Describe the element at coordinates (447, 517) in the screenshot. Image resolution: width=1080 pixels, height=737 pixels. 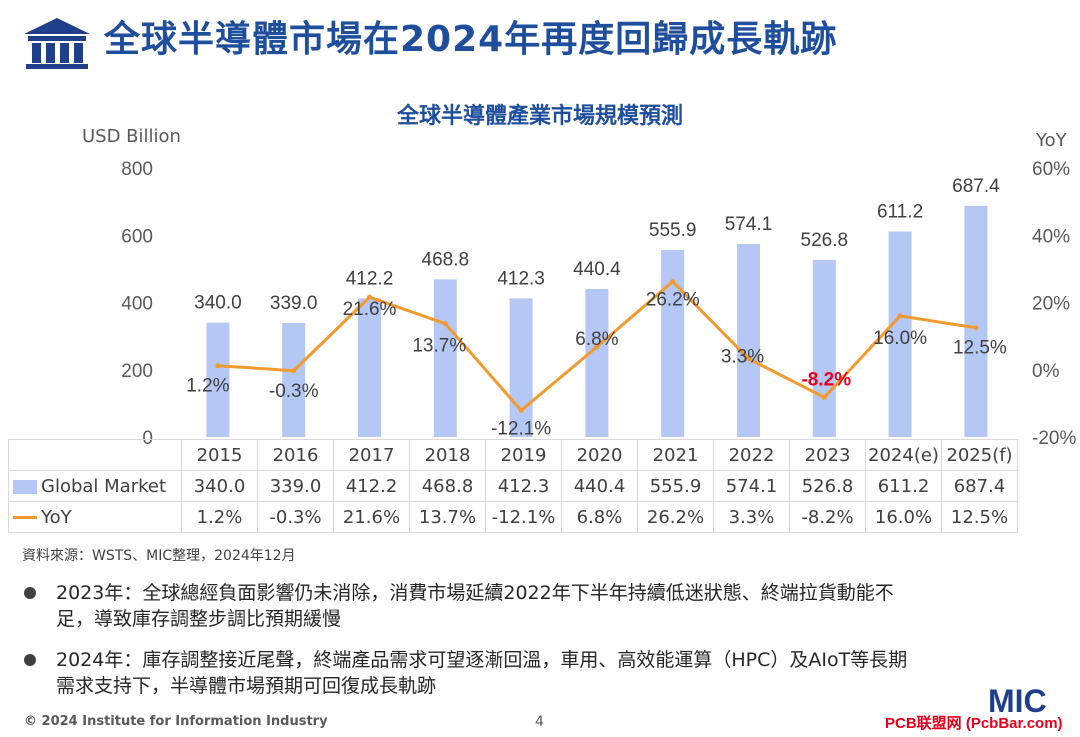
I see `table-cell-yoy: 13.7%` at that location.